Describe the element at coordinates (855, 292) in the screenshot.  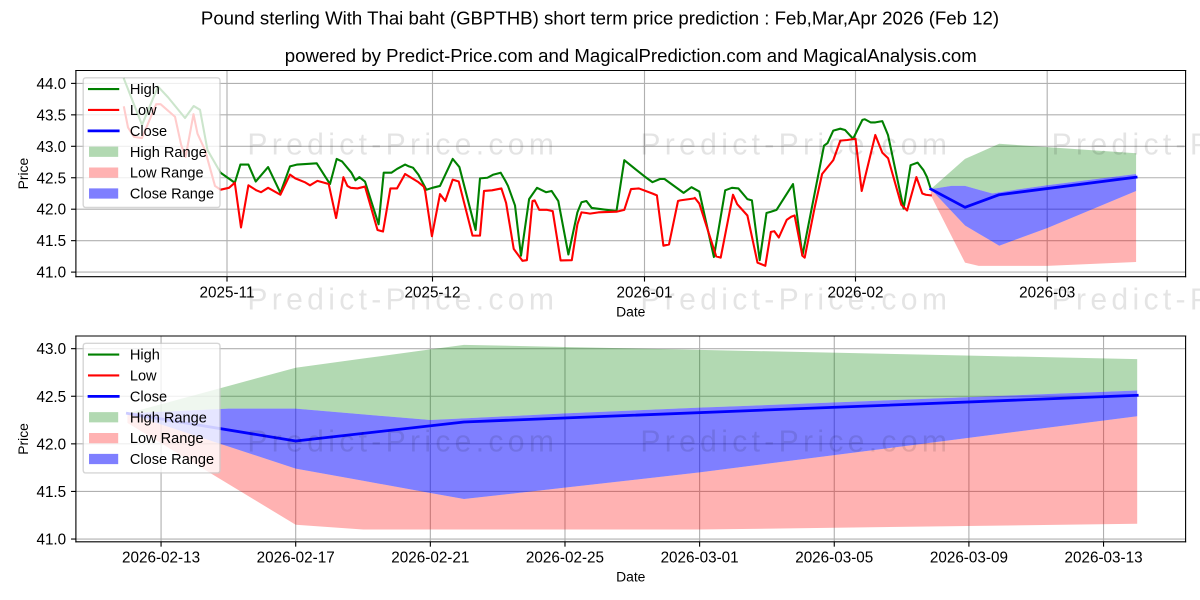
I see `svg-text: 2026-02` at that location.